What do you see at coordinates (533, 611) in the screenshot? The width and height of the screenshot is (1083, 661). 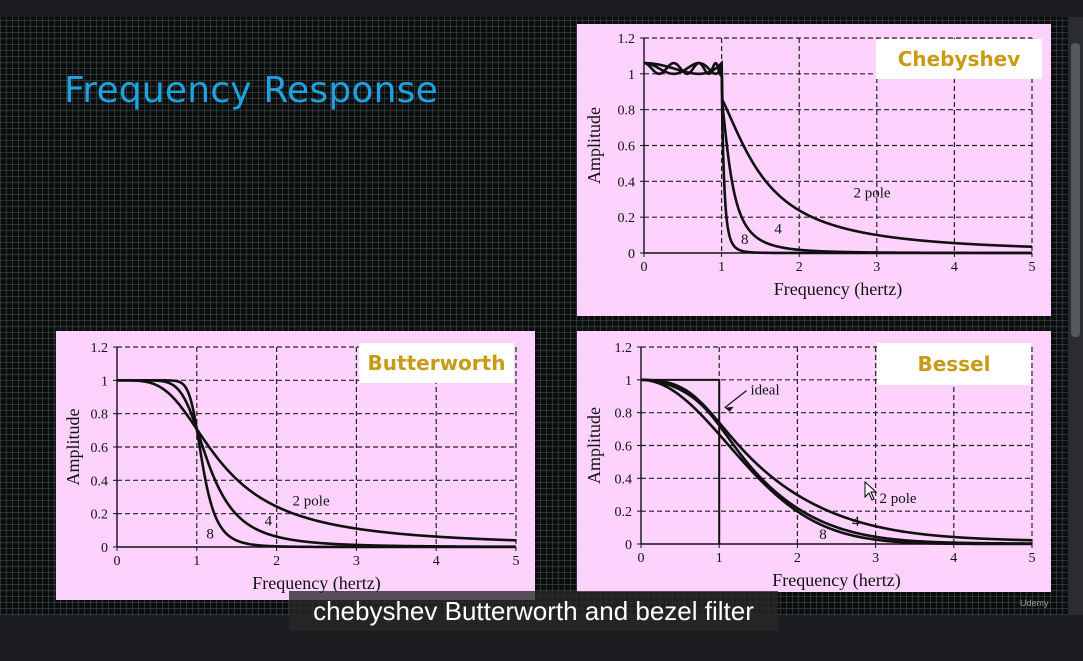 I see `subtitle-caption: chebyshev Butterworth and bezel filter` at bounding box center [533, 611].